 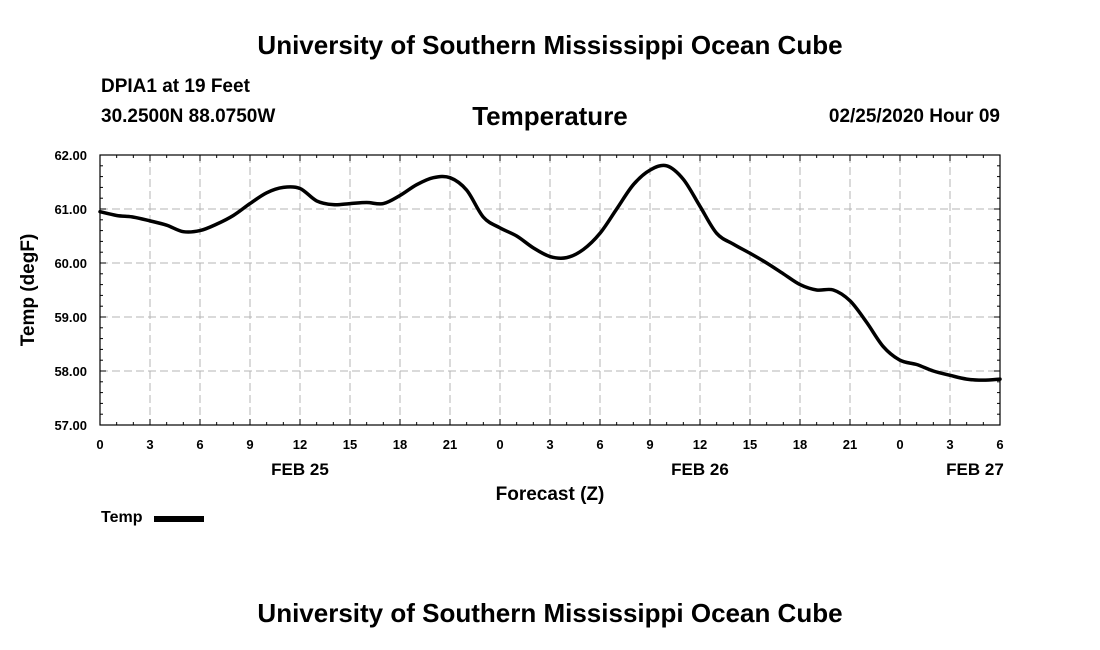 I want to click on x-axis-label: Forecast (Z), so click(x=550, y=494).